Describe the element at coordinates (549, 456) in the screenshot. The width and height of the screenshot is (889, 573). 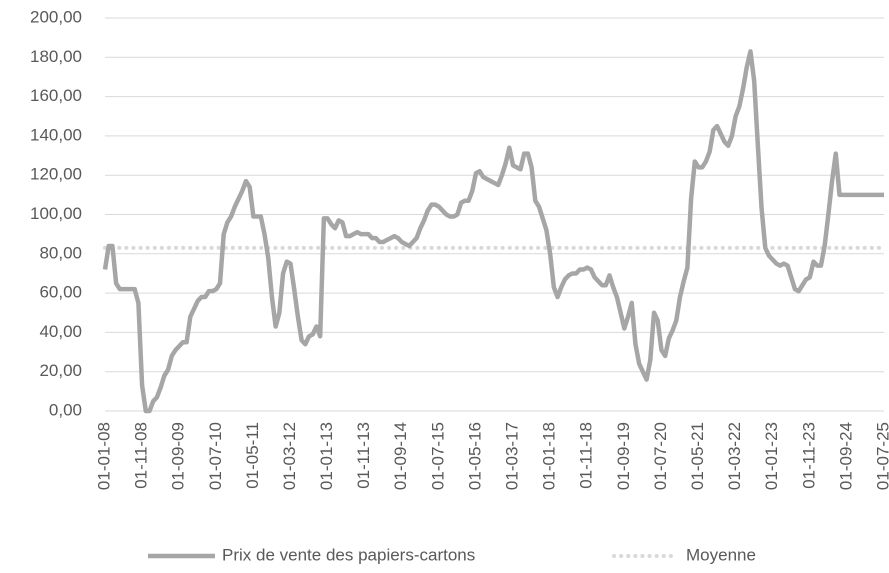
I see `x-tick-label: 01-01-18` at that location.